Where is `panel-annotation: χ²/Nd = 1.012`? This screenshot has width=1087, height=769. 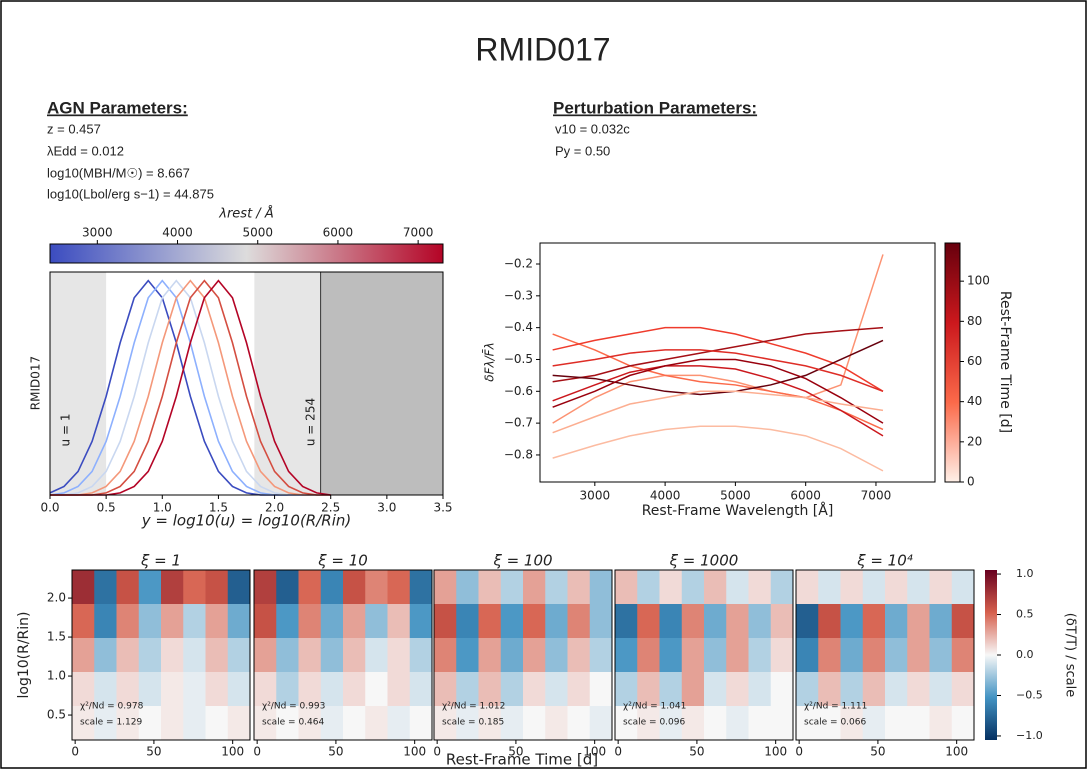 panel-annotation: χ²/Nd = 1.012 is located at coordinates (473, 707).